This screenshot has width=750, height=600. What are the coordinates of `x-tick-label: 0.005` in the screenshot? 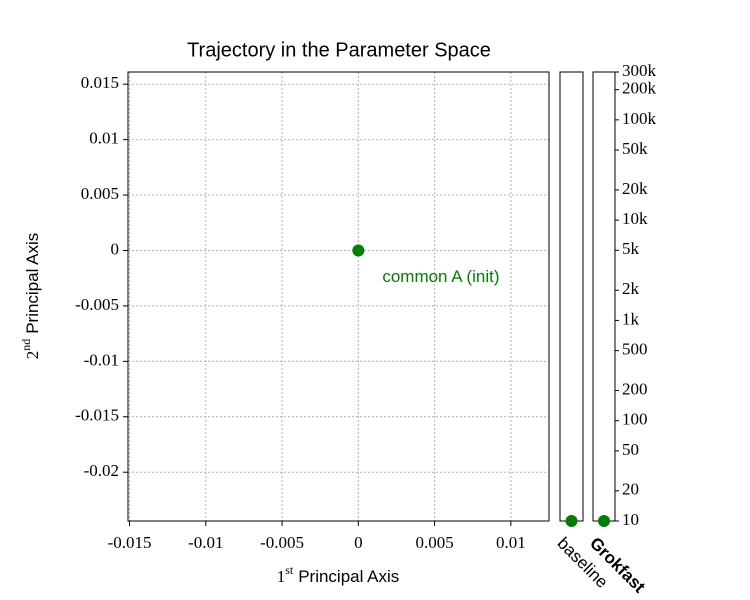 It's located at (434, 542).